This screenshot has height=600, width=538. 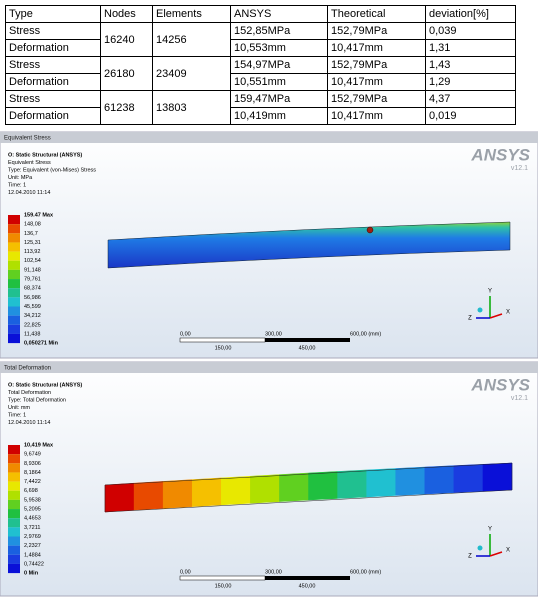 I want to click on info-line: 12.04.2010 11:14, so click(x=29, y=193).